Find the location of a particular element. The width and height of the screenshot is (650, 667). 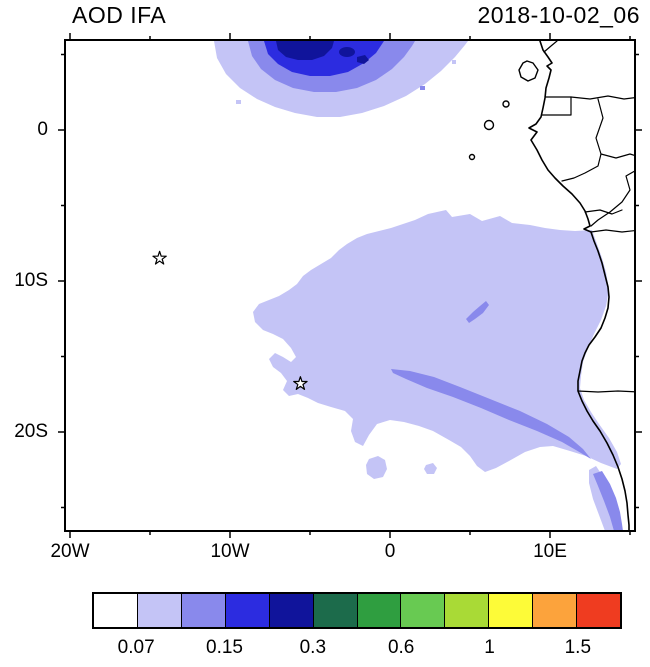

island-principe is located at coordinates (506, 104).